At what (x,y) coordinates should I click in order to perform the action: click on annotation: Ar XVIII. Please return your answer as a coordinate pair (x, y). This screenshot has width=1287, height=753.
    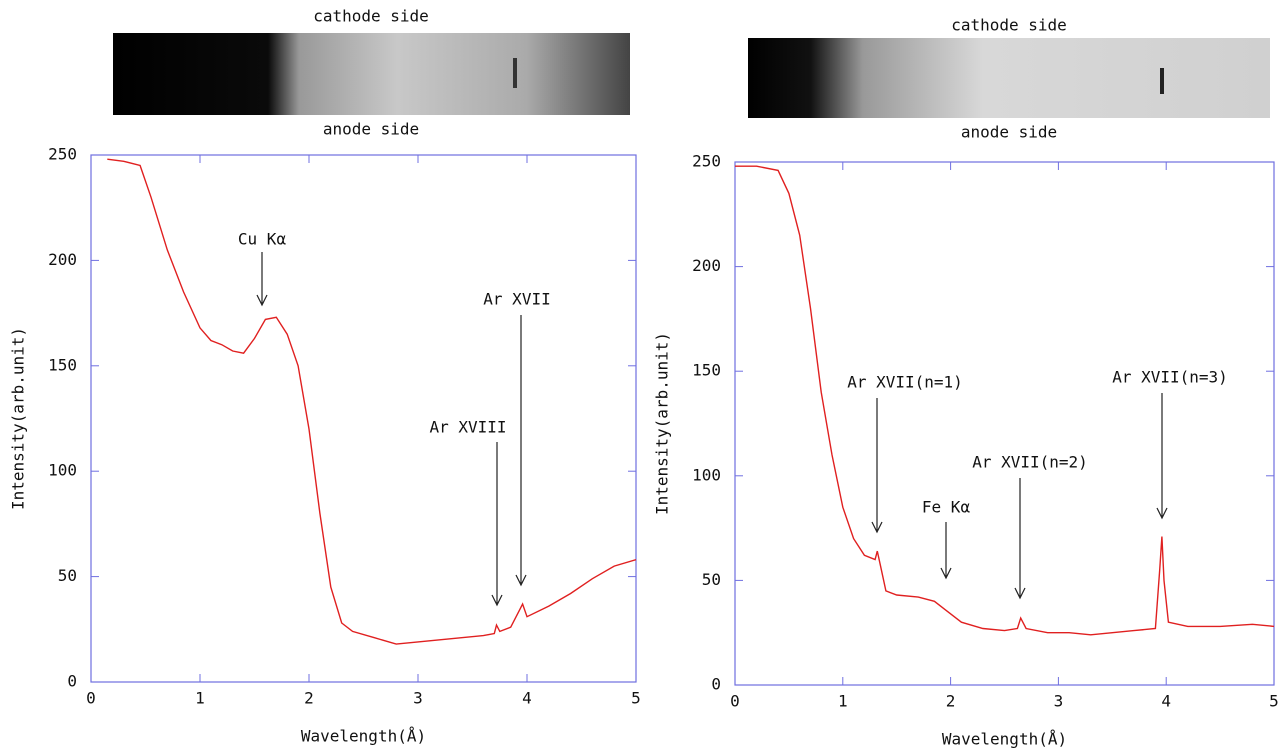
    Looking at the image, I should click on (467, 427).